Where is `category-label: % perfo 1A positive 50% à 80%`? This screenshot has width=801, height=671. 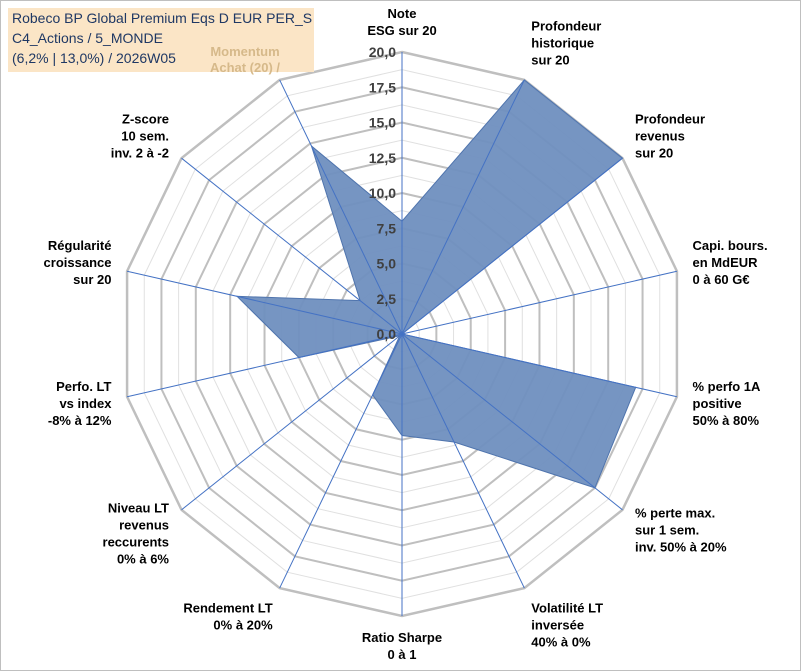
category-label: % perfo 1A positive 50% à 80% is located at coordinates (727, 403).